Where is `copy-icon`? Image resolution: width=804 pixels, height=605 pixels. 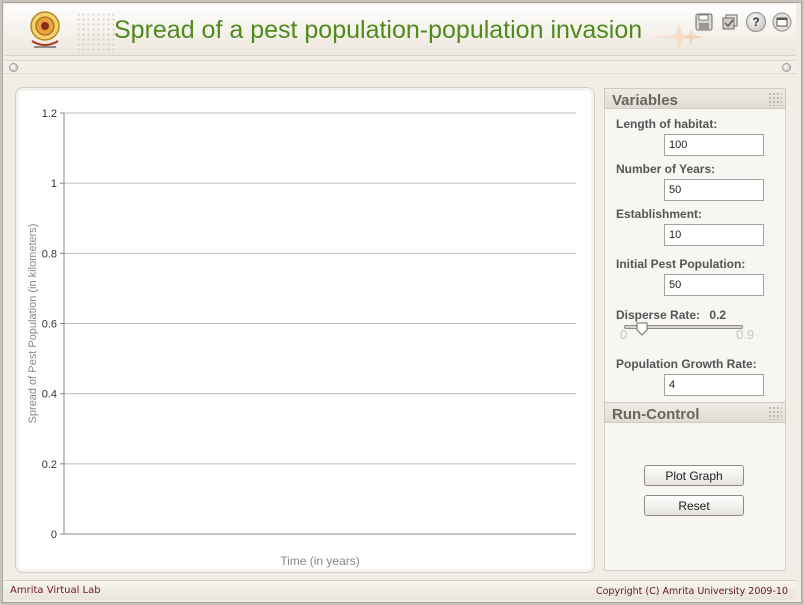
copy-icon is located at coordinates (730, 22).